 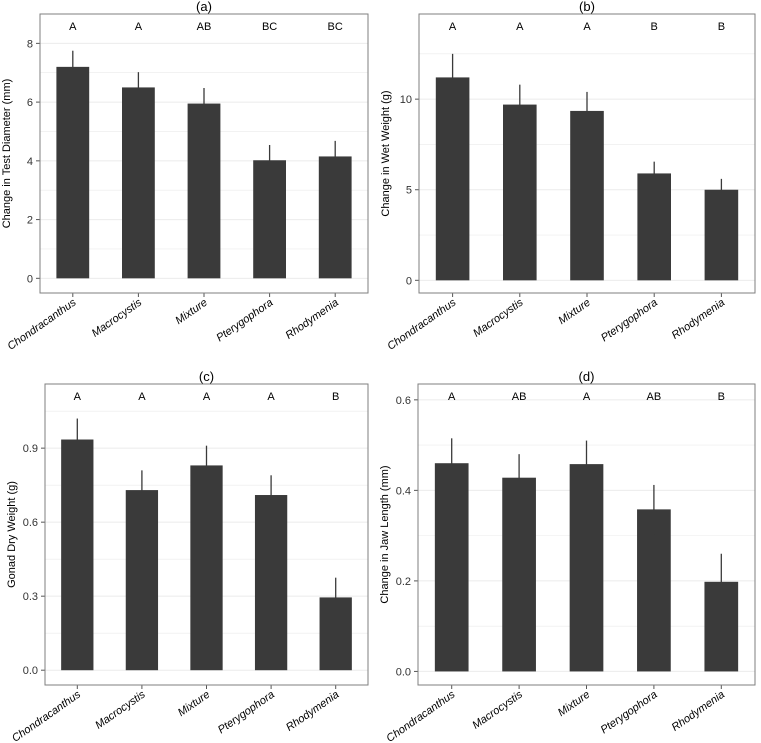 What do you see at coordinates (30, 103) in the screenshot?
I see `y-tick-label: 6` at bounding box center [30, 103].